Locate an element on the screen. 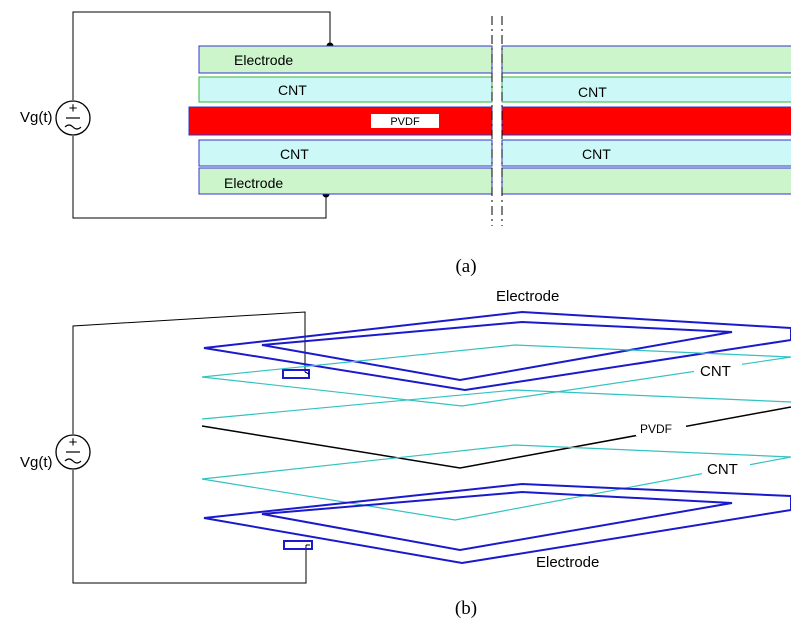  contact-leads-b is located at coordinates (307, 458).